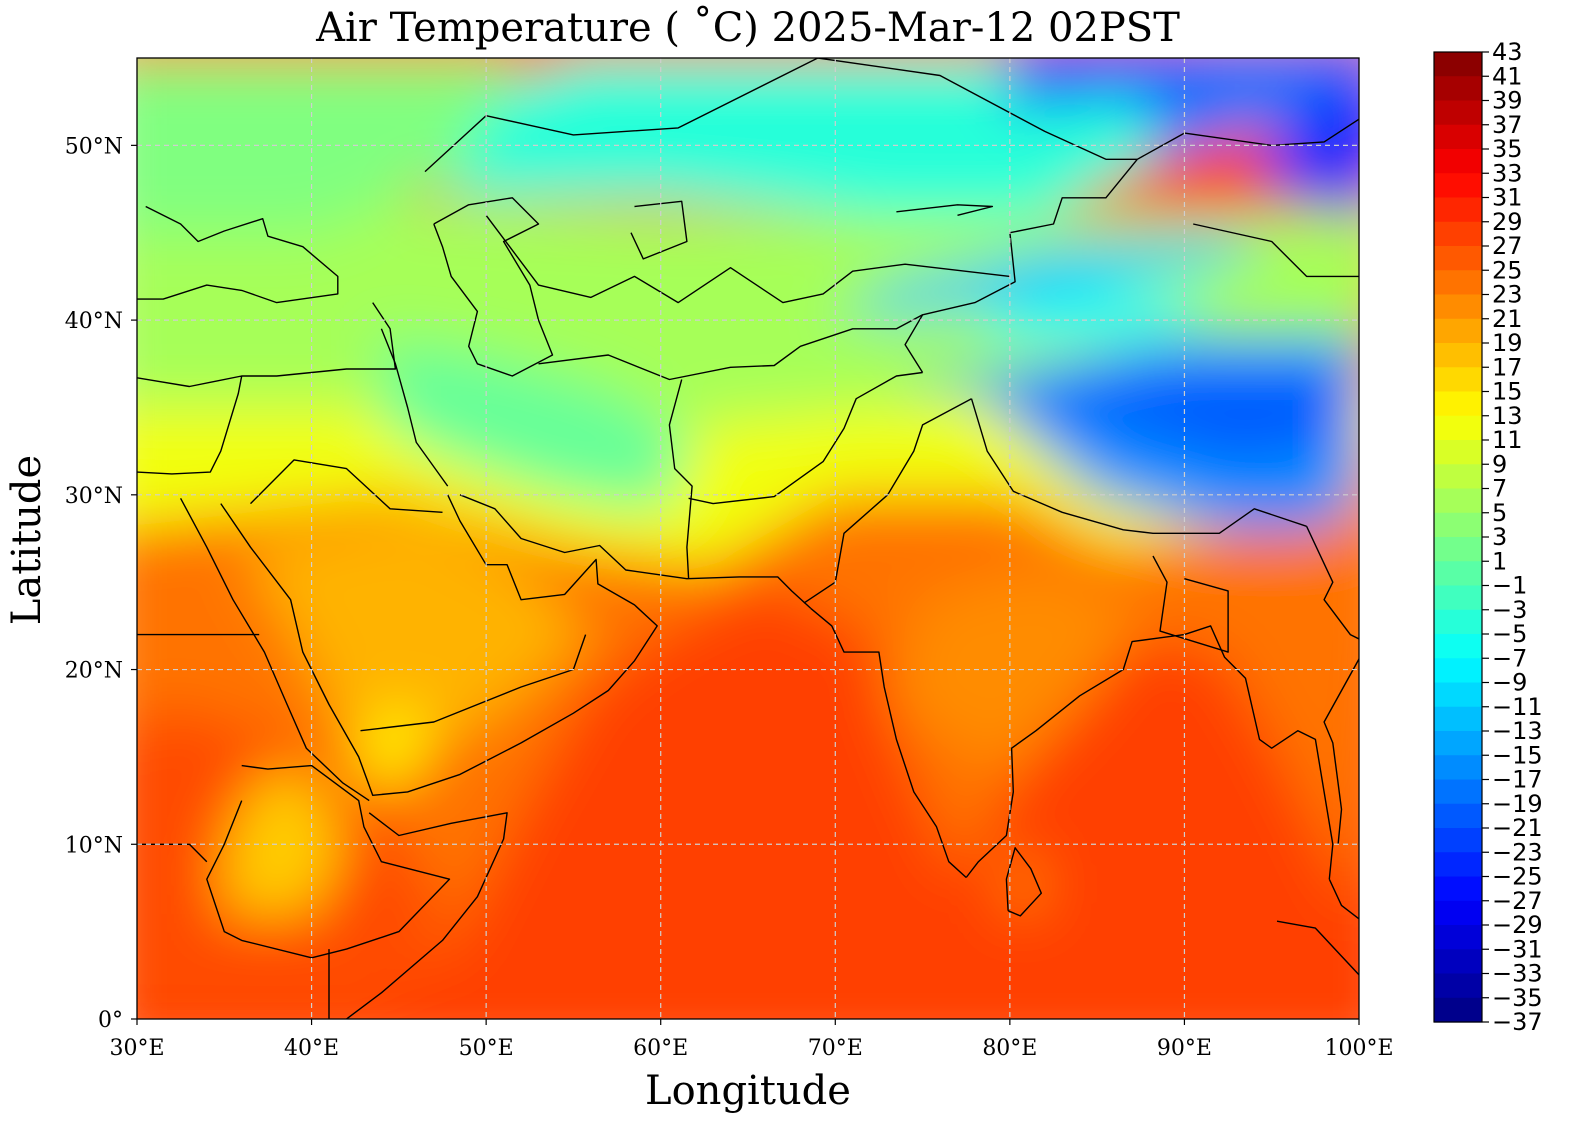  What do you see at coordinates (1175, 416) in the screenshot?
I see `field-tibet-core` at bounding box center [1175, 416].